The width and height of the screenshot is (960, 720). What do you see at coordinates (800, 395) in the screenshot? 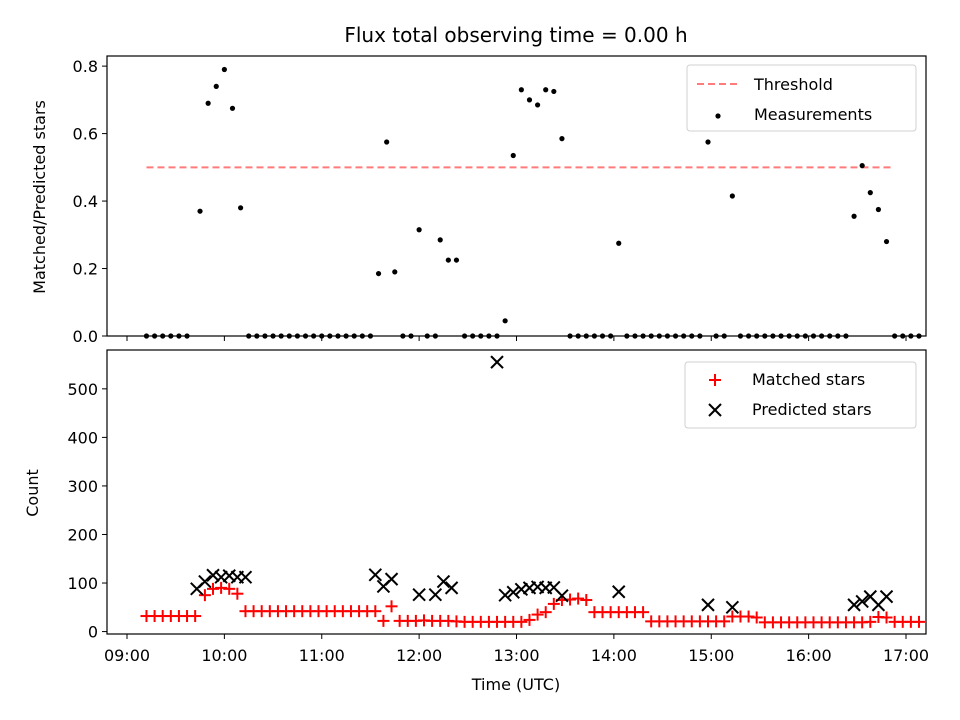
I see `bottom-legend-box` at bounding box center [800, 395].